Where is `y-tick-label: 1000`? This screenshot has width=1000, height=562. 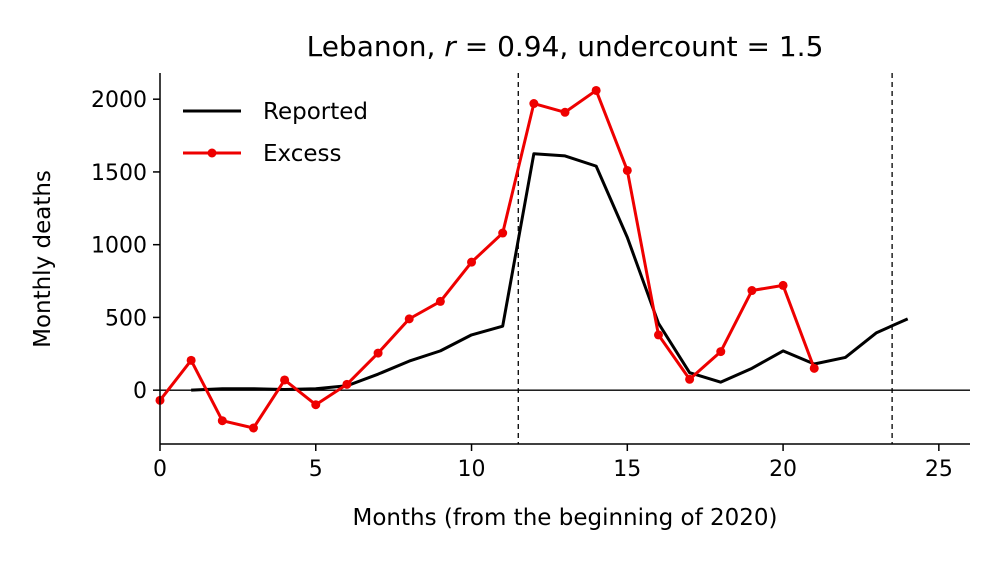
y-tick-label: 1000 is located at coordinates (119, 246).